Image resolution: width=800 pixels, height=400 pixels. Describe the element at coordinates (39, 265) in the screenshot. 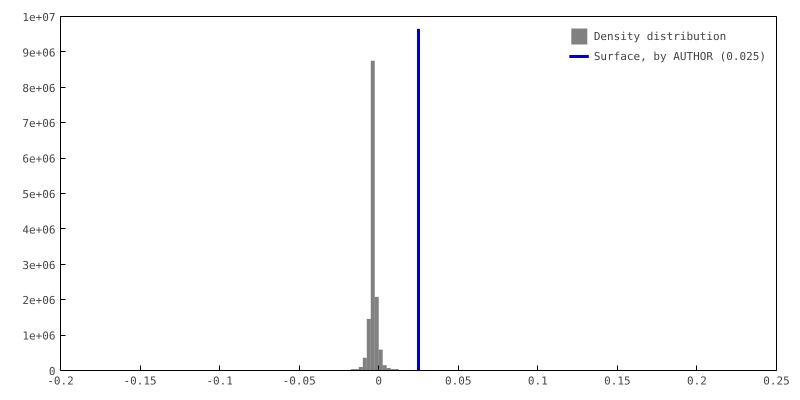

I see `y-tick-label: 3e+06` at that location.